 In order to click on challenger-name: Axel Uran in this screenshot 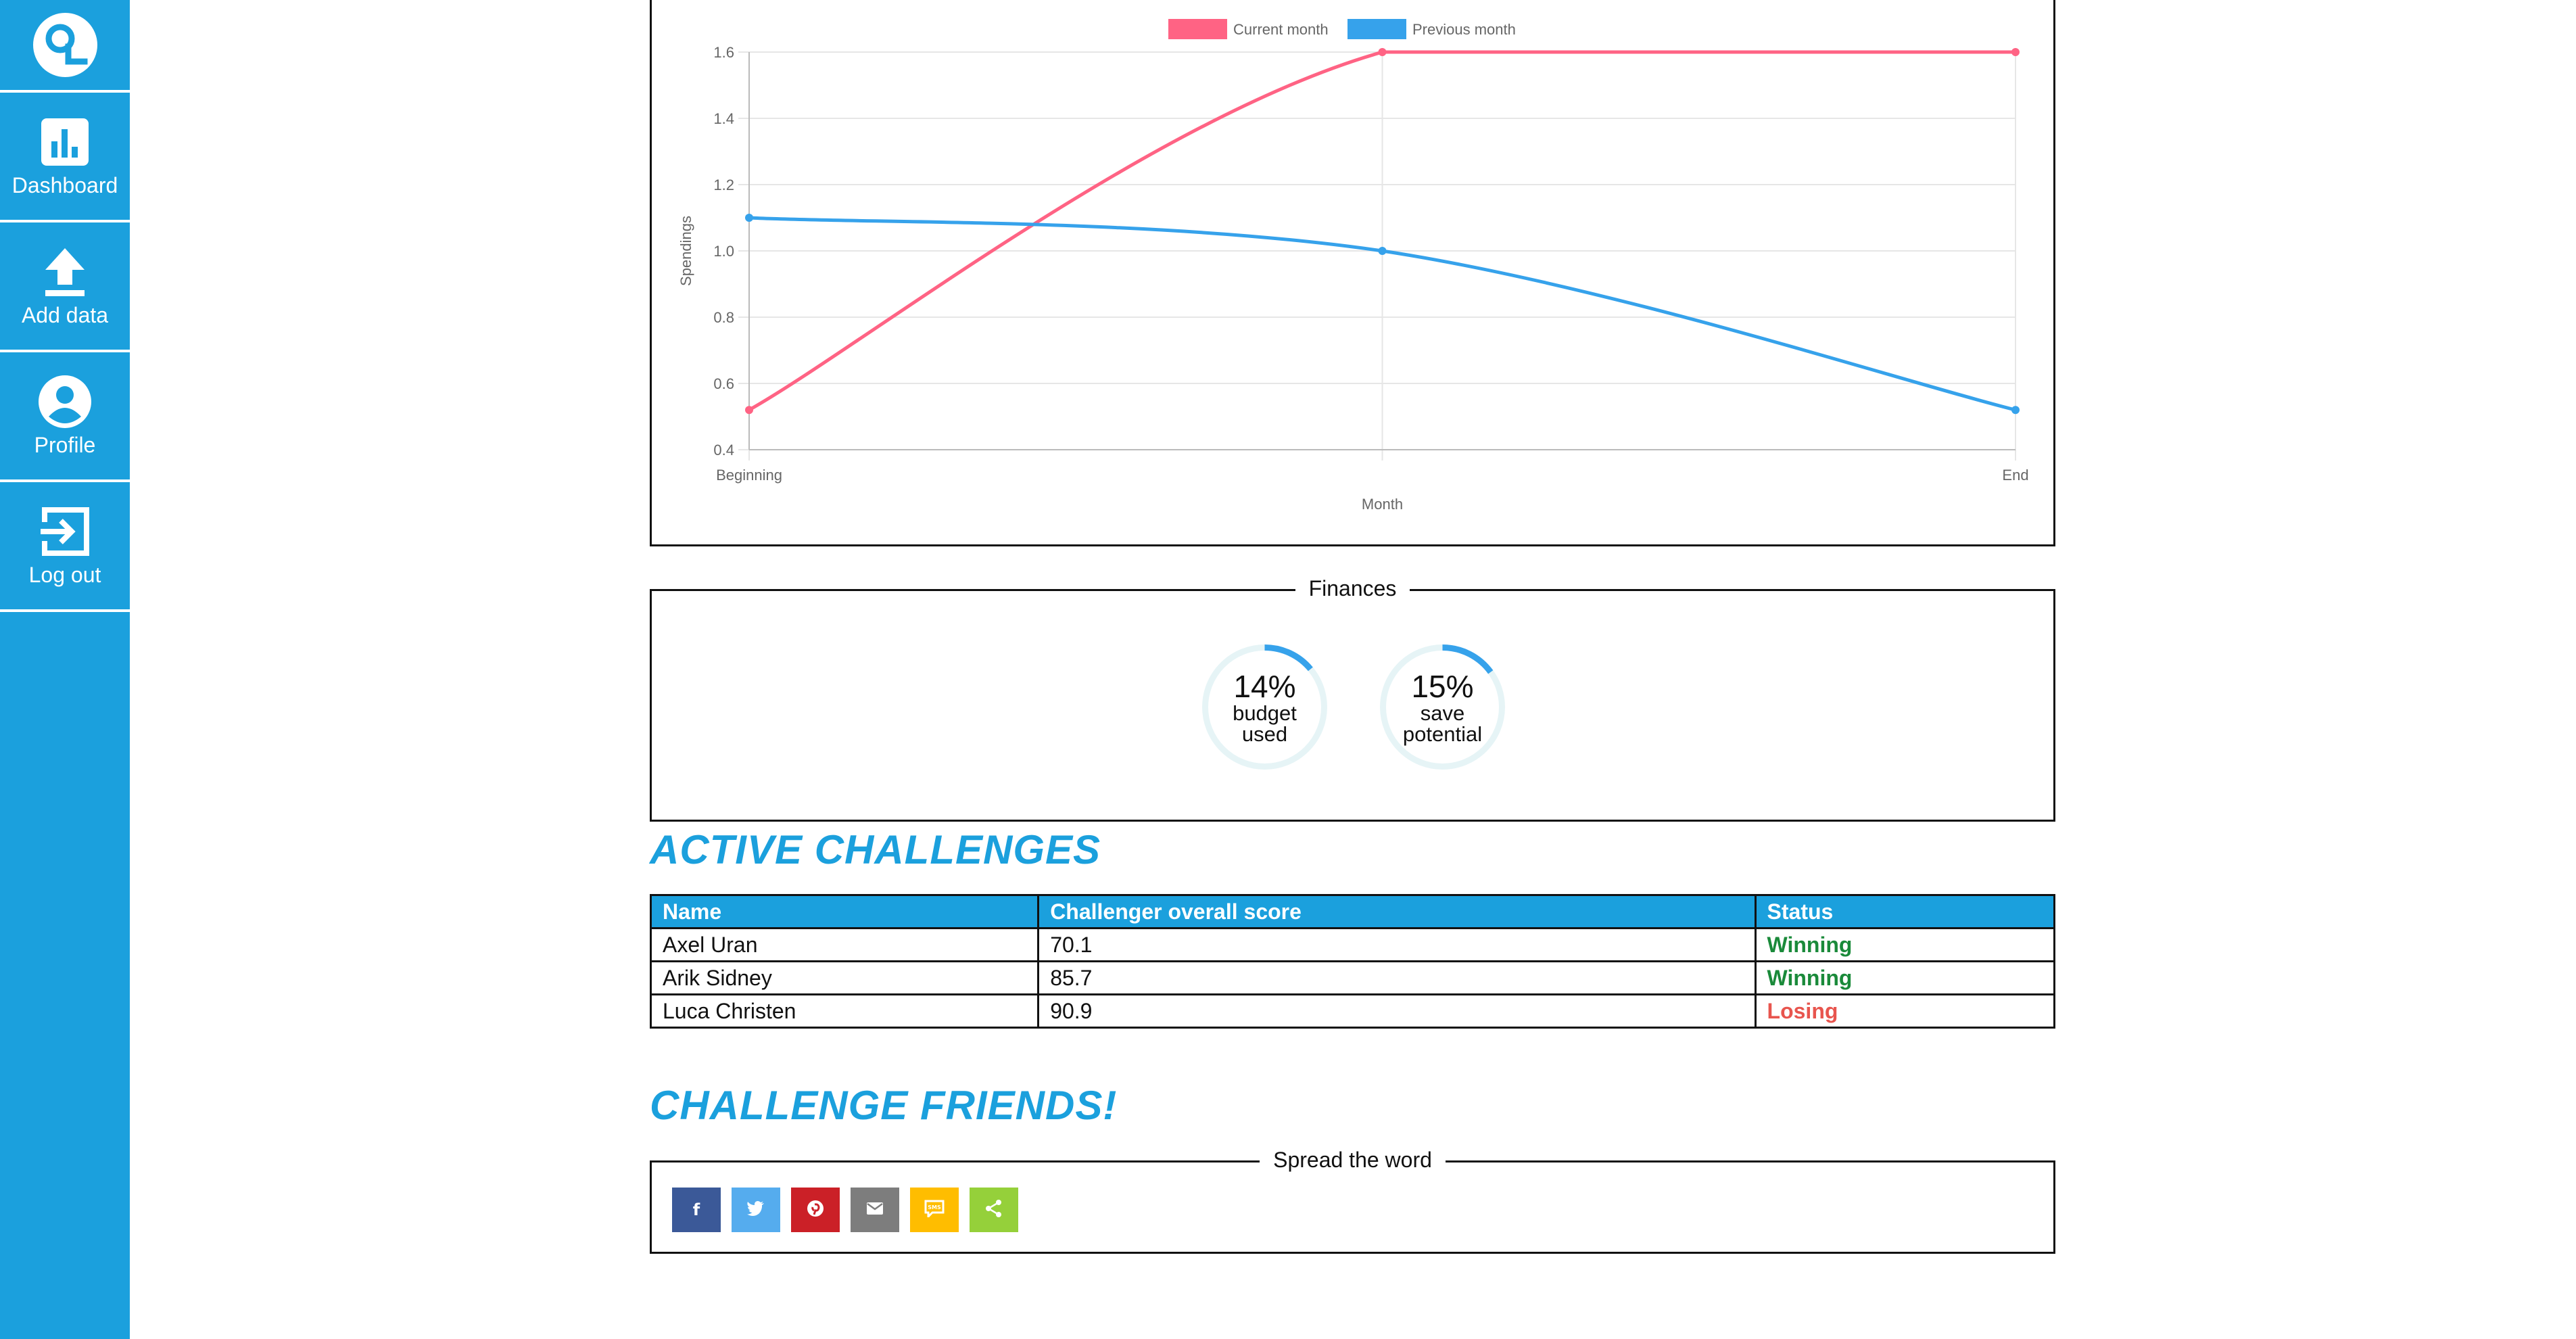, I will do `click(844, 944)`.